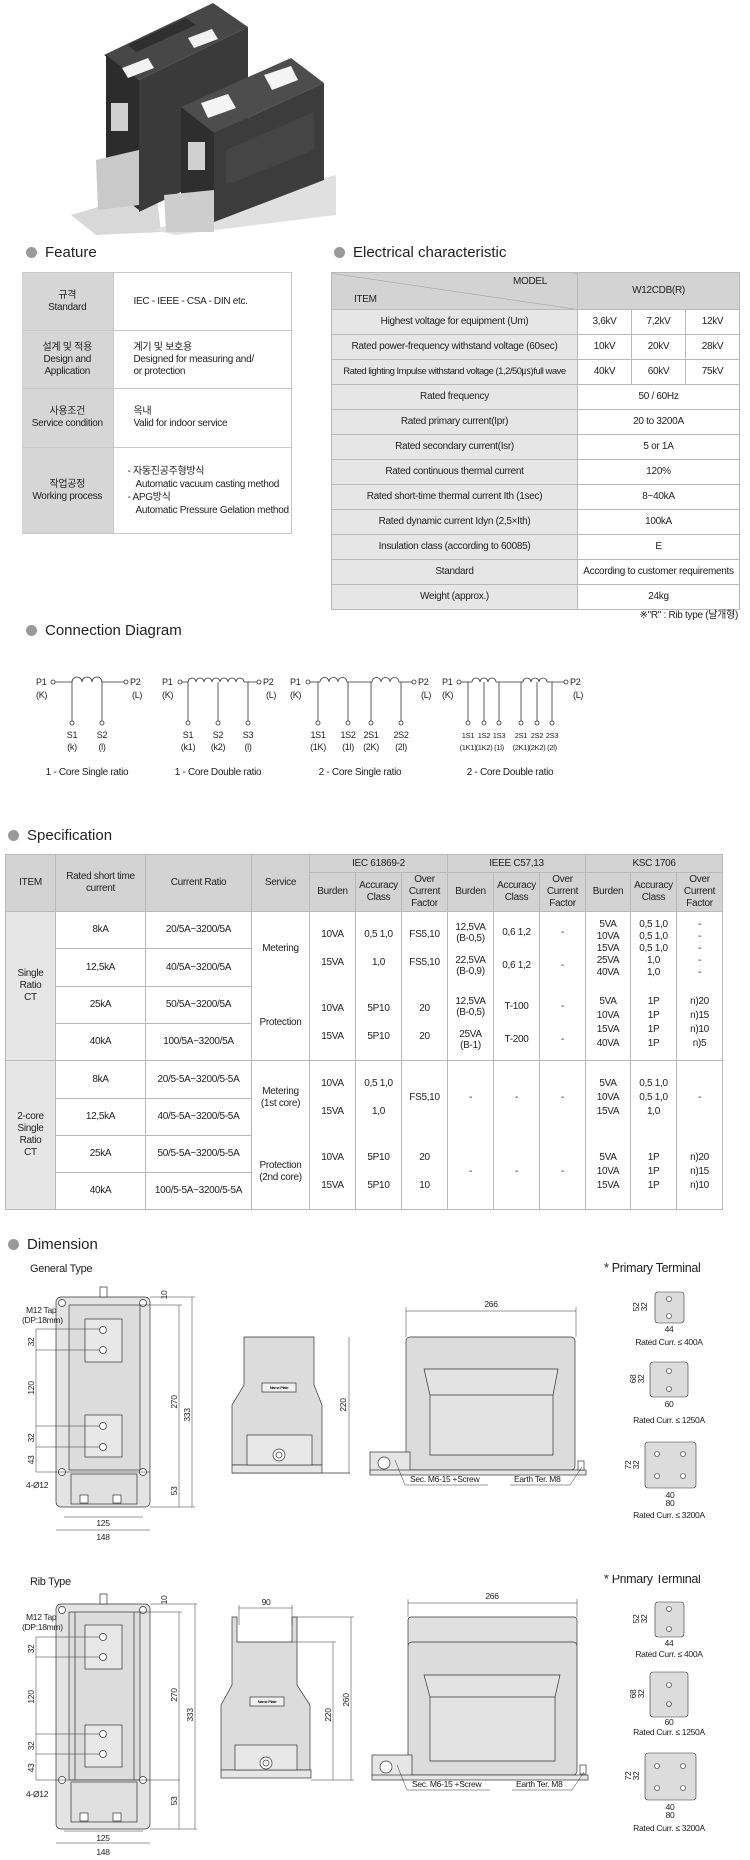 The width and height of the screenshot is (750, 1860). What do you see at coordinates (670, 1807) in the screenshot?
I see `text-label: 40` at bounding box center [670, 1807].